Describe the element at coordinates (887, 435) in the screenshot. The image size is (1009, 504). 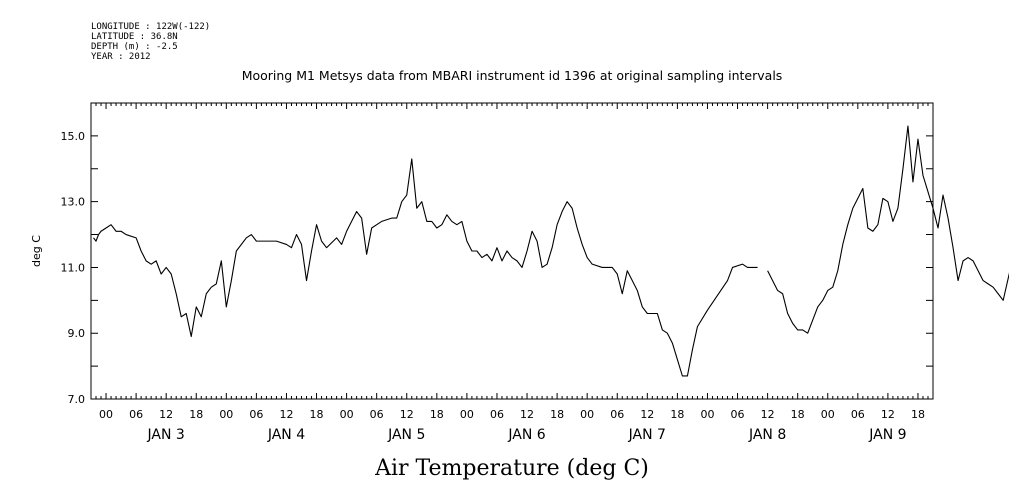
I see `day-label: JAN 9` at that location.